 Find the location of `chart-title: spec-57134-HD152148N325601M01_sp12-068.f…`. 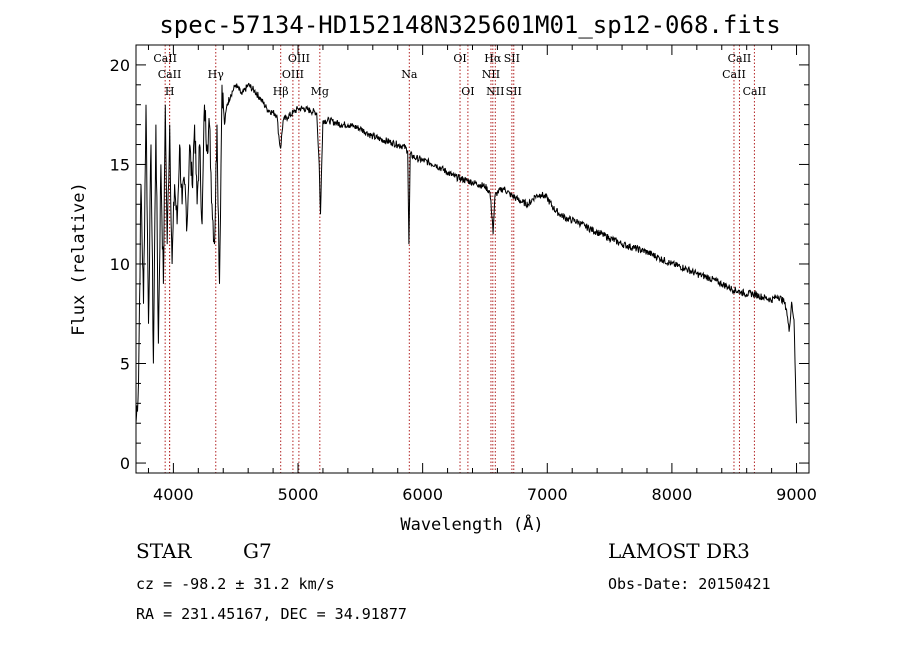

chart-title: spec-57134-HD152148N325601M01_sp12-068.f… is located at coordinates (469, 25).